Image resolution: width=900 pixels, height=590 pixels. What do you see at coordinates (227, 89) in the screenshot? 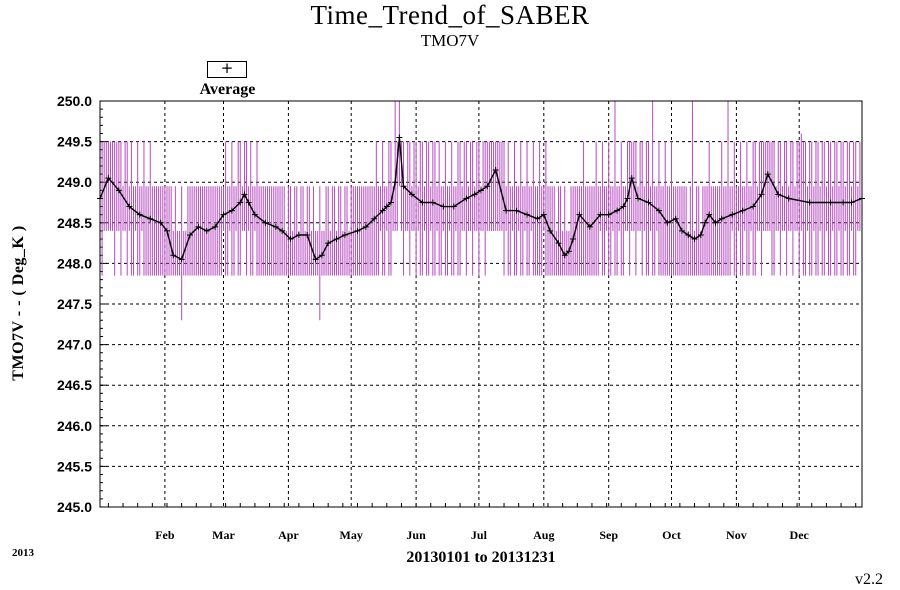
I see `legend-label: Average` at bounding box center [227, 89].